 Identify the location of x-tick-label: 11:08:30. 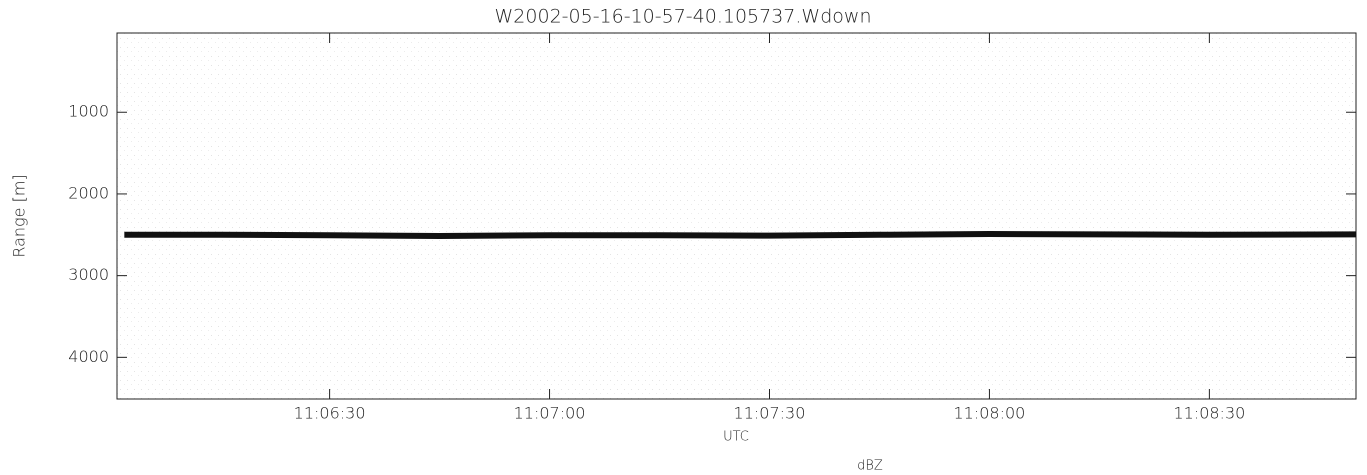
(1209, 413).